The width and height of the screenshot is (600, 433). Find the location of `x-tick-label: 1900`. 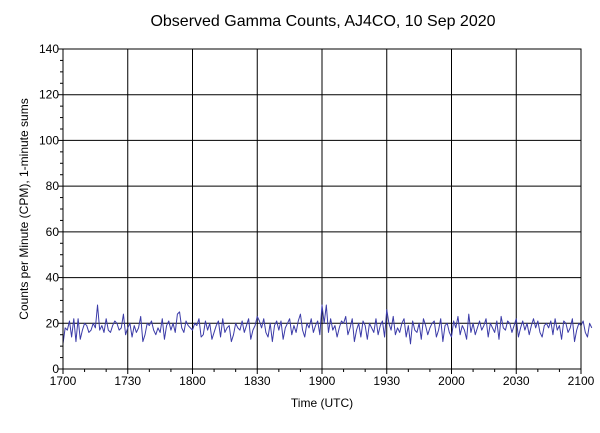

x-tick-label: 1900 is located at coordinates (322, 381).